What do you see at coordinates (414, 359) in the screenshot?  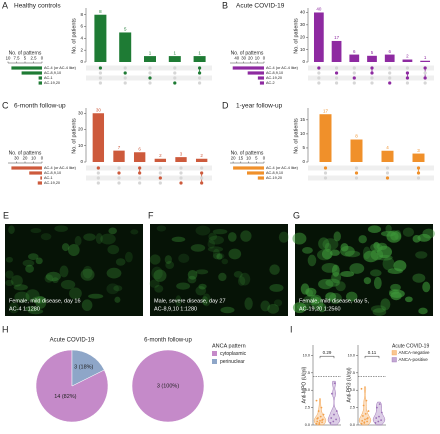 I see `legend-label: ANCA-positive` at bounding box center [414, 359].